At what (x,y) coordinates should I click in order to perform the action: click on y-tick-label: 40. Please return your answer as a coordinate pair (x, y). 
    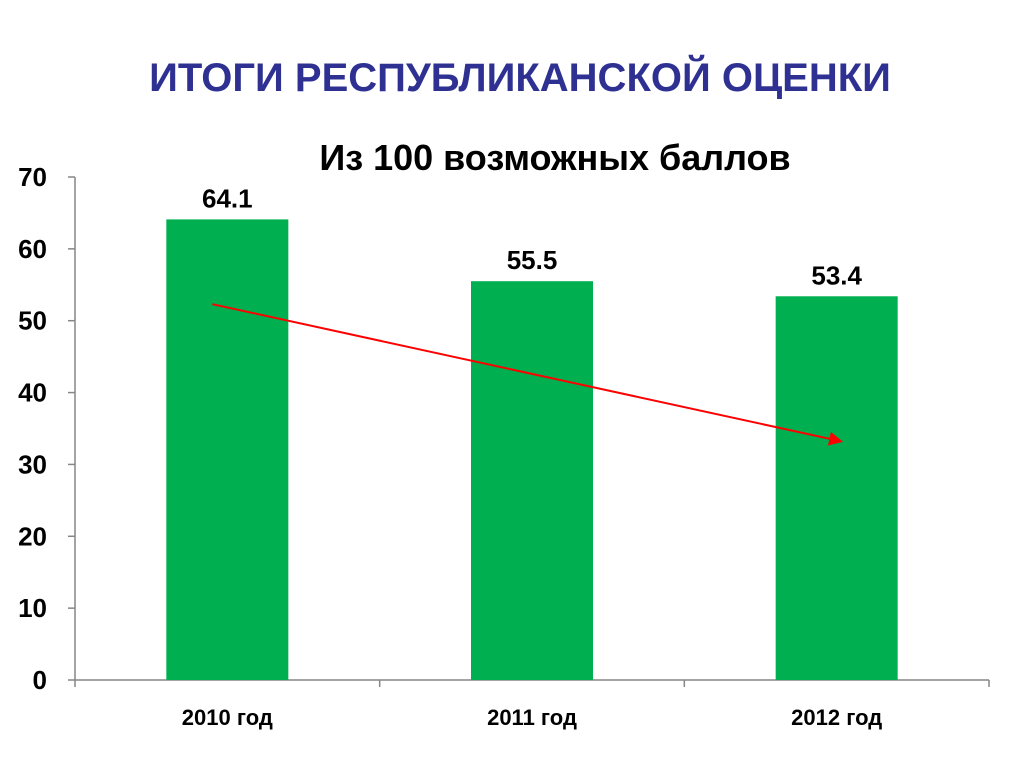
    Looking at the image, I should click on (32, 393).